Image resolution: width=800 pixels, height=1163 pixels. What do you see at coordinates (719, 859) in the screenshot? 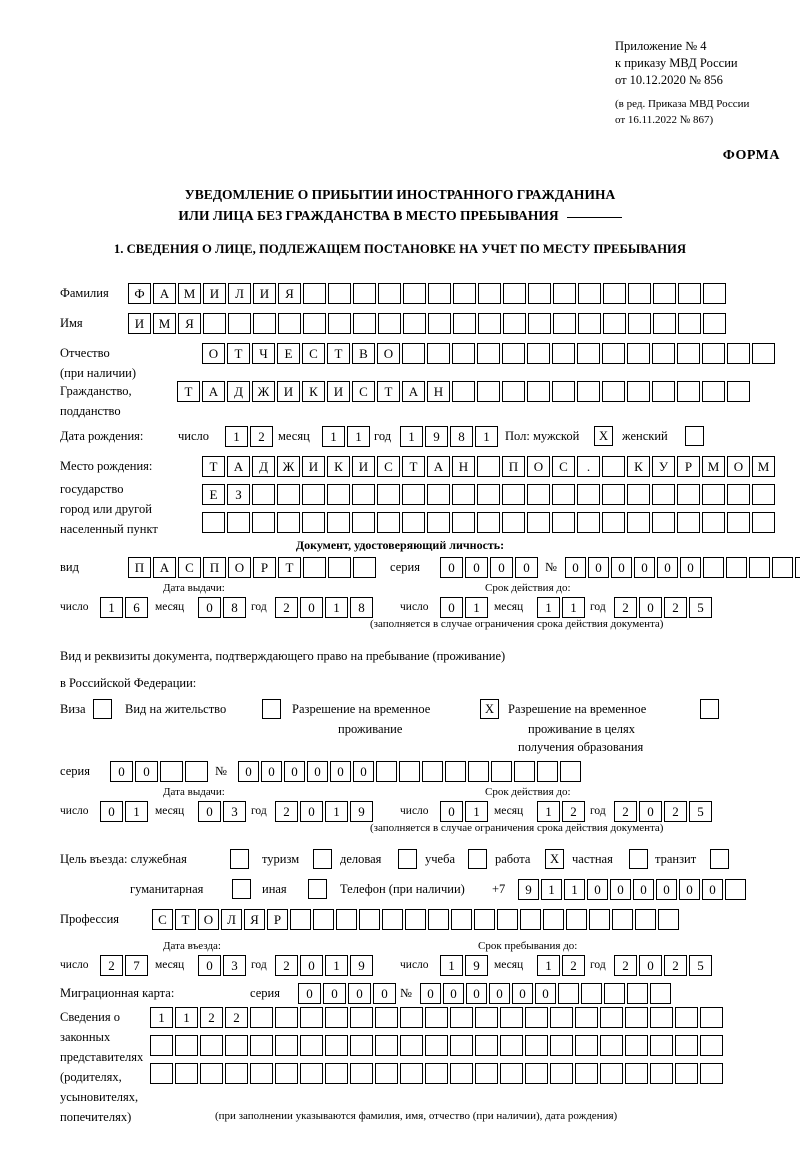
I see `checkbox-purpose-transit` at bounding box center [719, 859].